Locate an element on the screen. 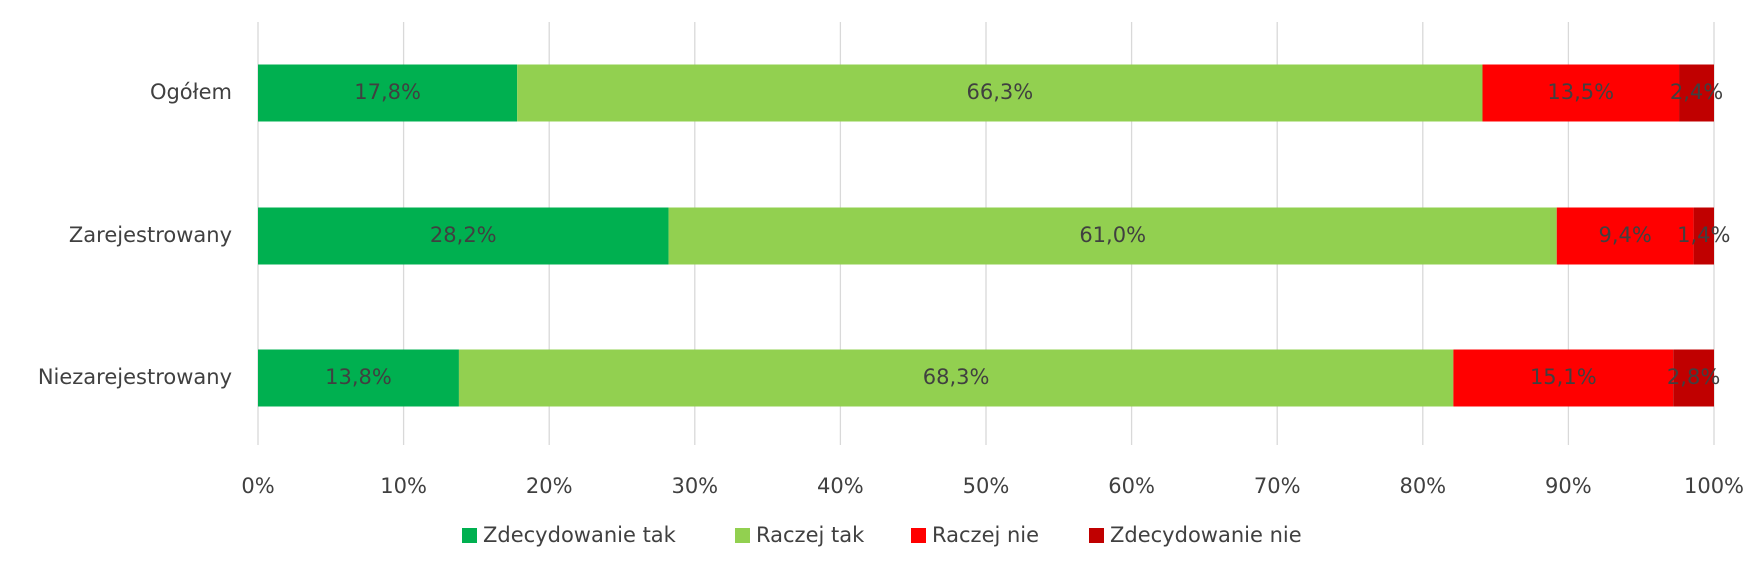 This screenshot has width=1759, height=570. x-tick-label: 50% is located at coordinates (986, 486).